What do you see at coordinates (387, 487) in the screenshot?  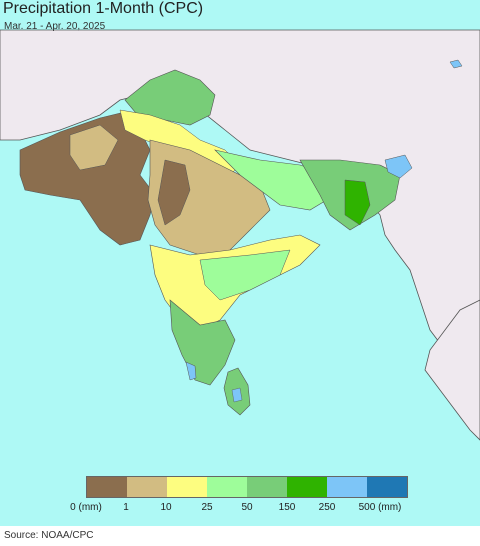 I see `legend-swatch-500-plus` at bounding box center [387, 487].